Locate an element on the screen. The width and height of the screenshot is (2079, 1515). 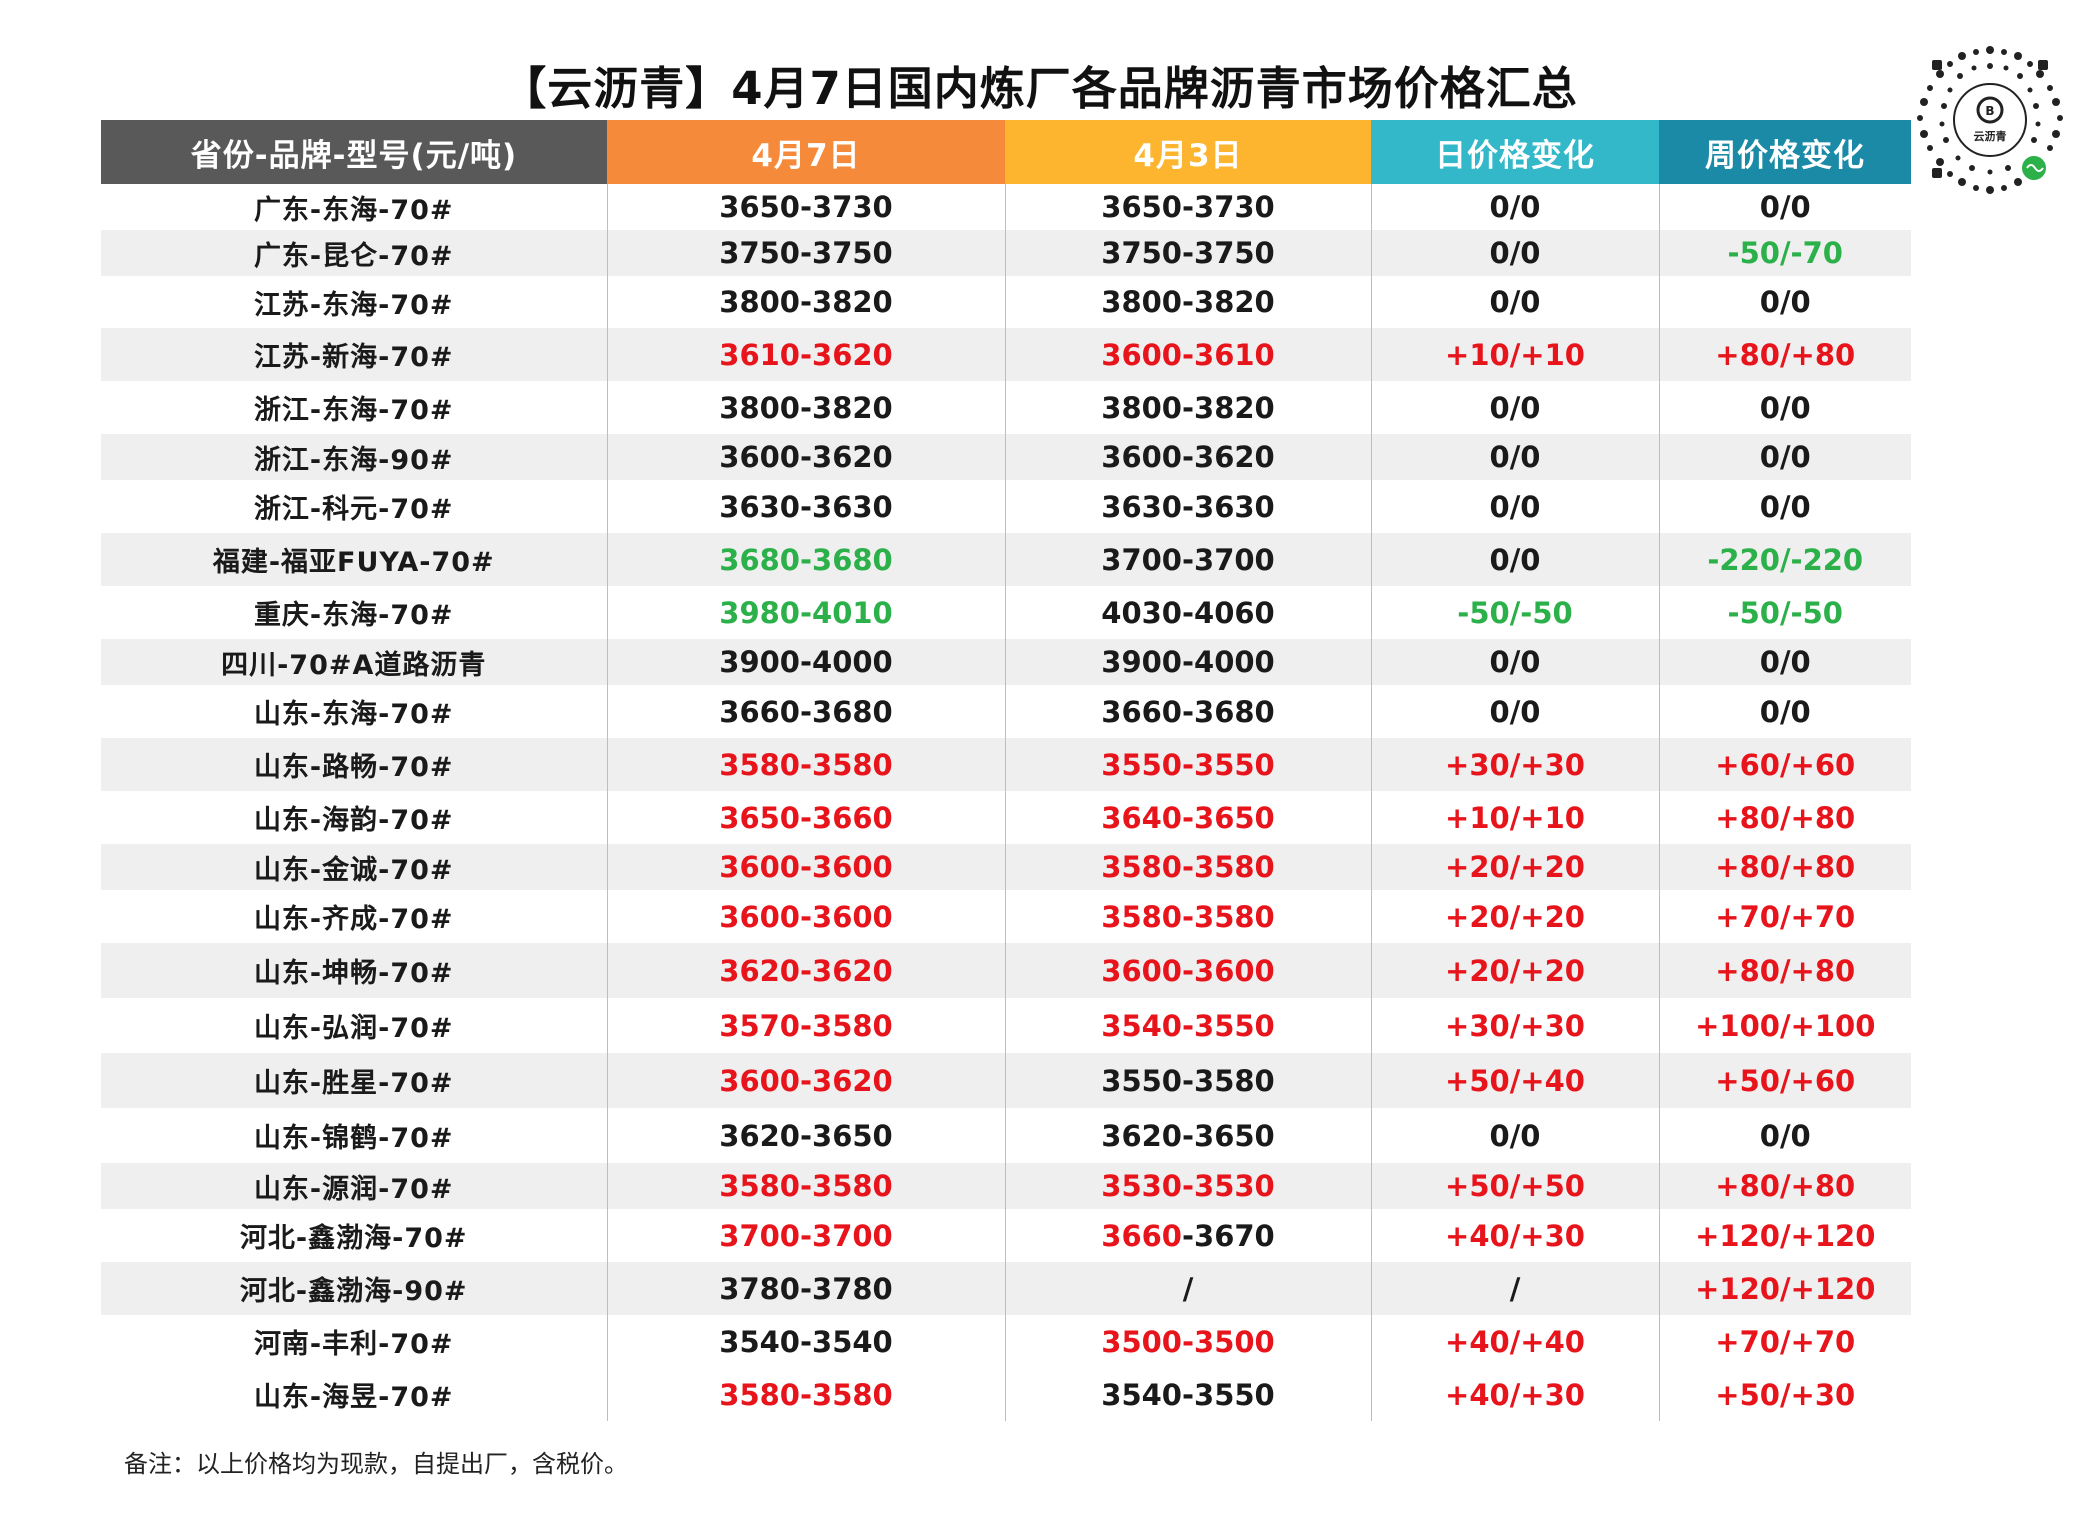
brand-cell: 浙江-东海-70# is located at coordinates (354, 407).